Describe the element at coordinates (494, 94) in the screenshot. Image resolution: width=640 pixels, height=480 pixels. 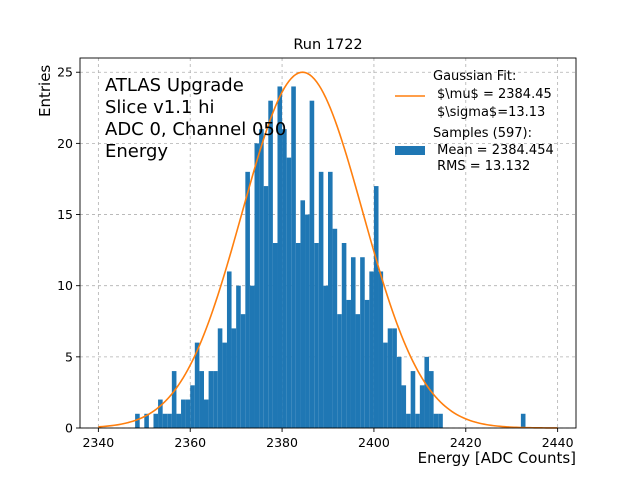
I see `legend-fit-mu: $\mu$ = 2384.45` at that location.